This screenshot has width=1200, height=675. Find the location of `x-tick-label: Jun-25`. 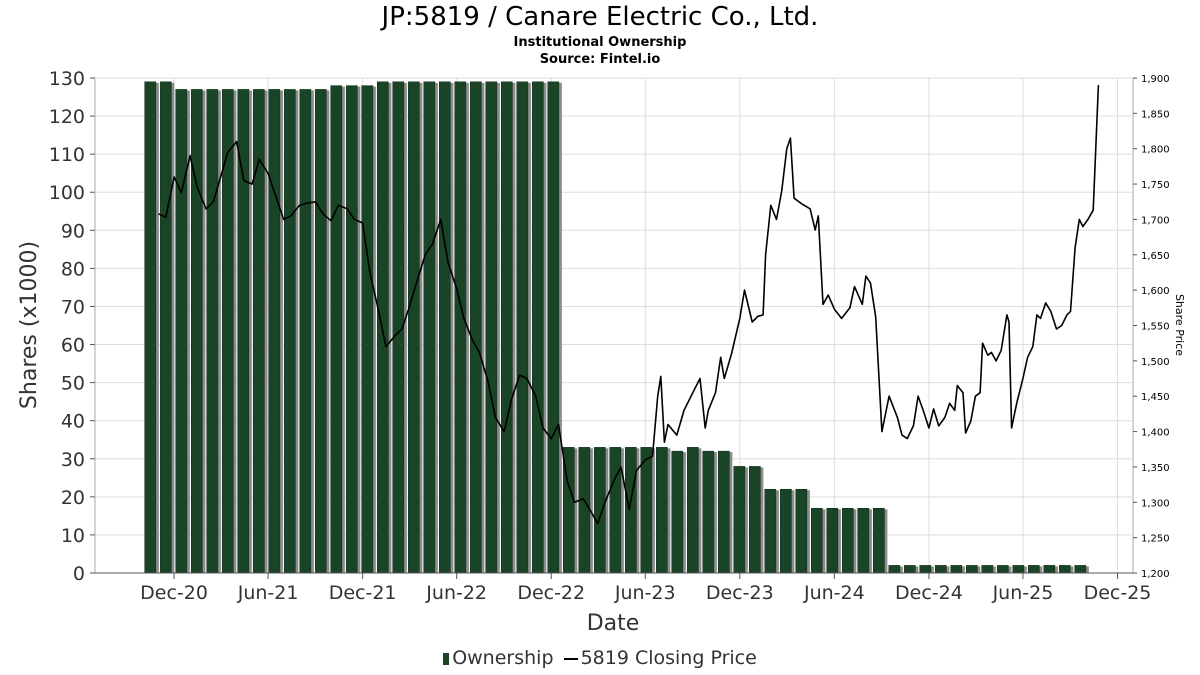

x-tick-label: Jun-25 is located at coordinates (1023, 593).